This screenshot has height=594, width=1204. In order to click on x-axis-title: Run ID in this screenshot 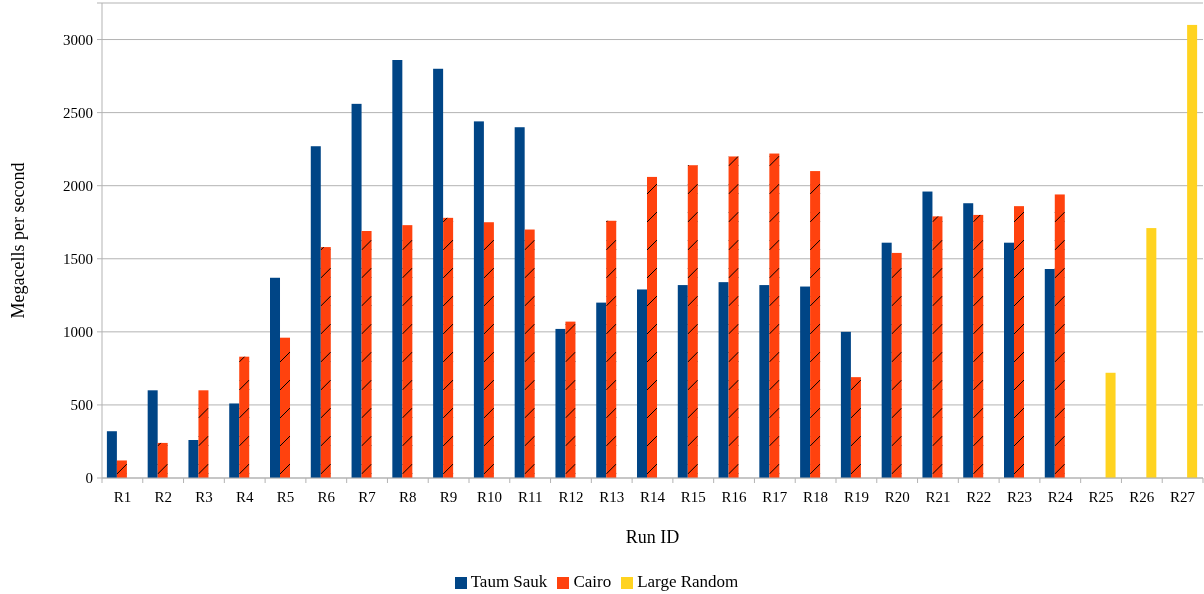, I will do `click(652, 537)`.